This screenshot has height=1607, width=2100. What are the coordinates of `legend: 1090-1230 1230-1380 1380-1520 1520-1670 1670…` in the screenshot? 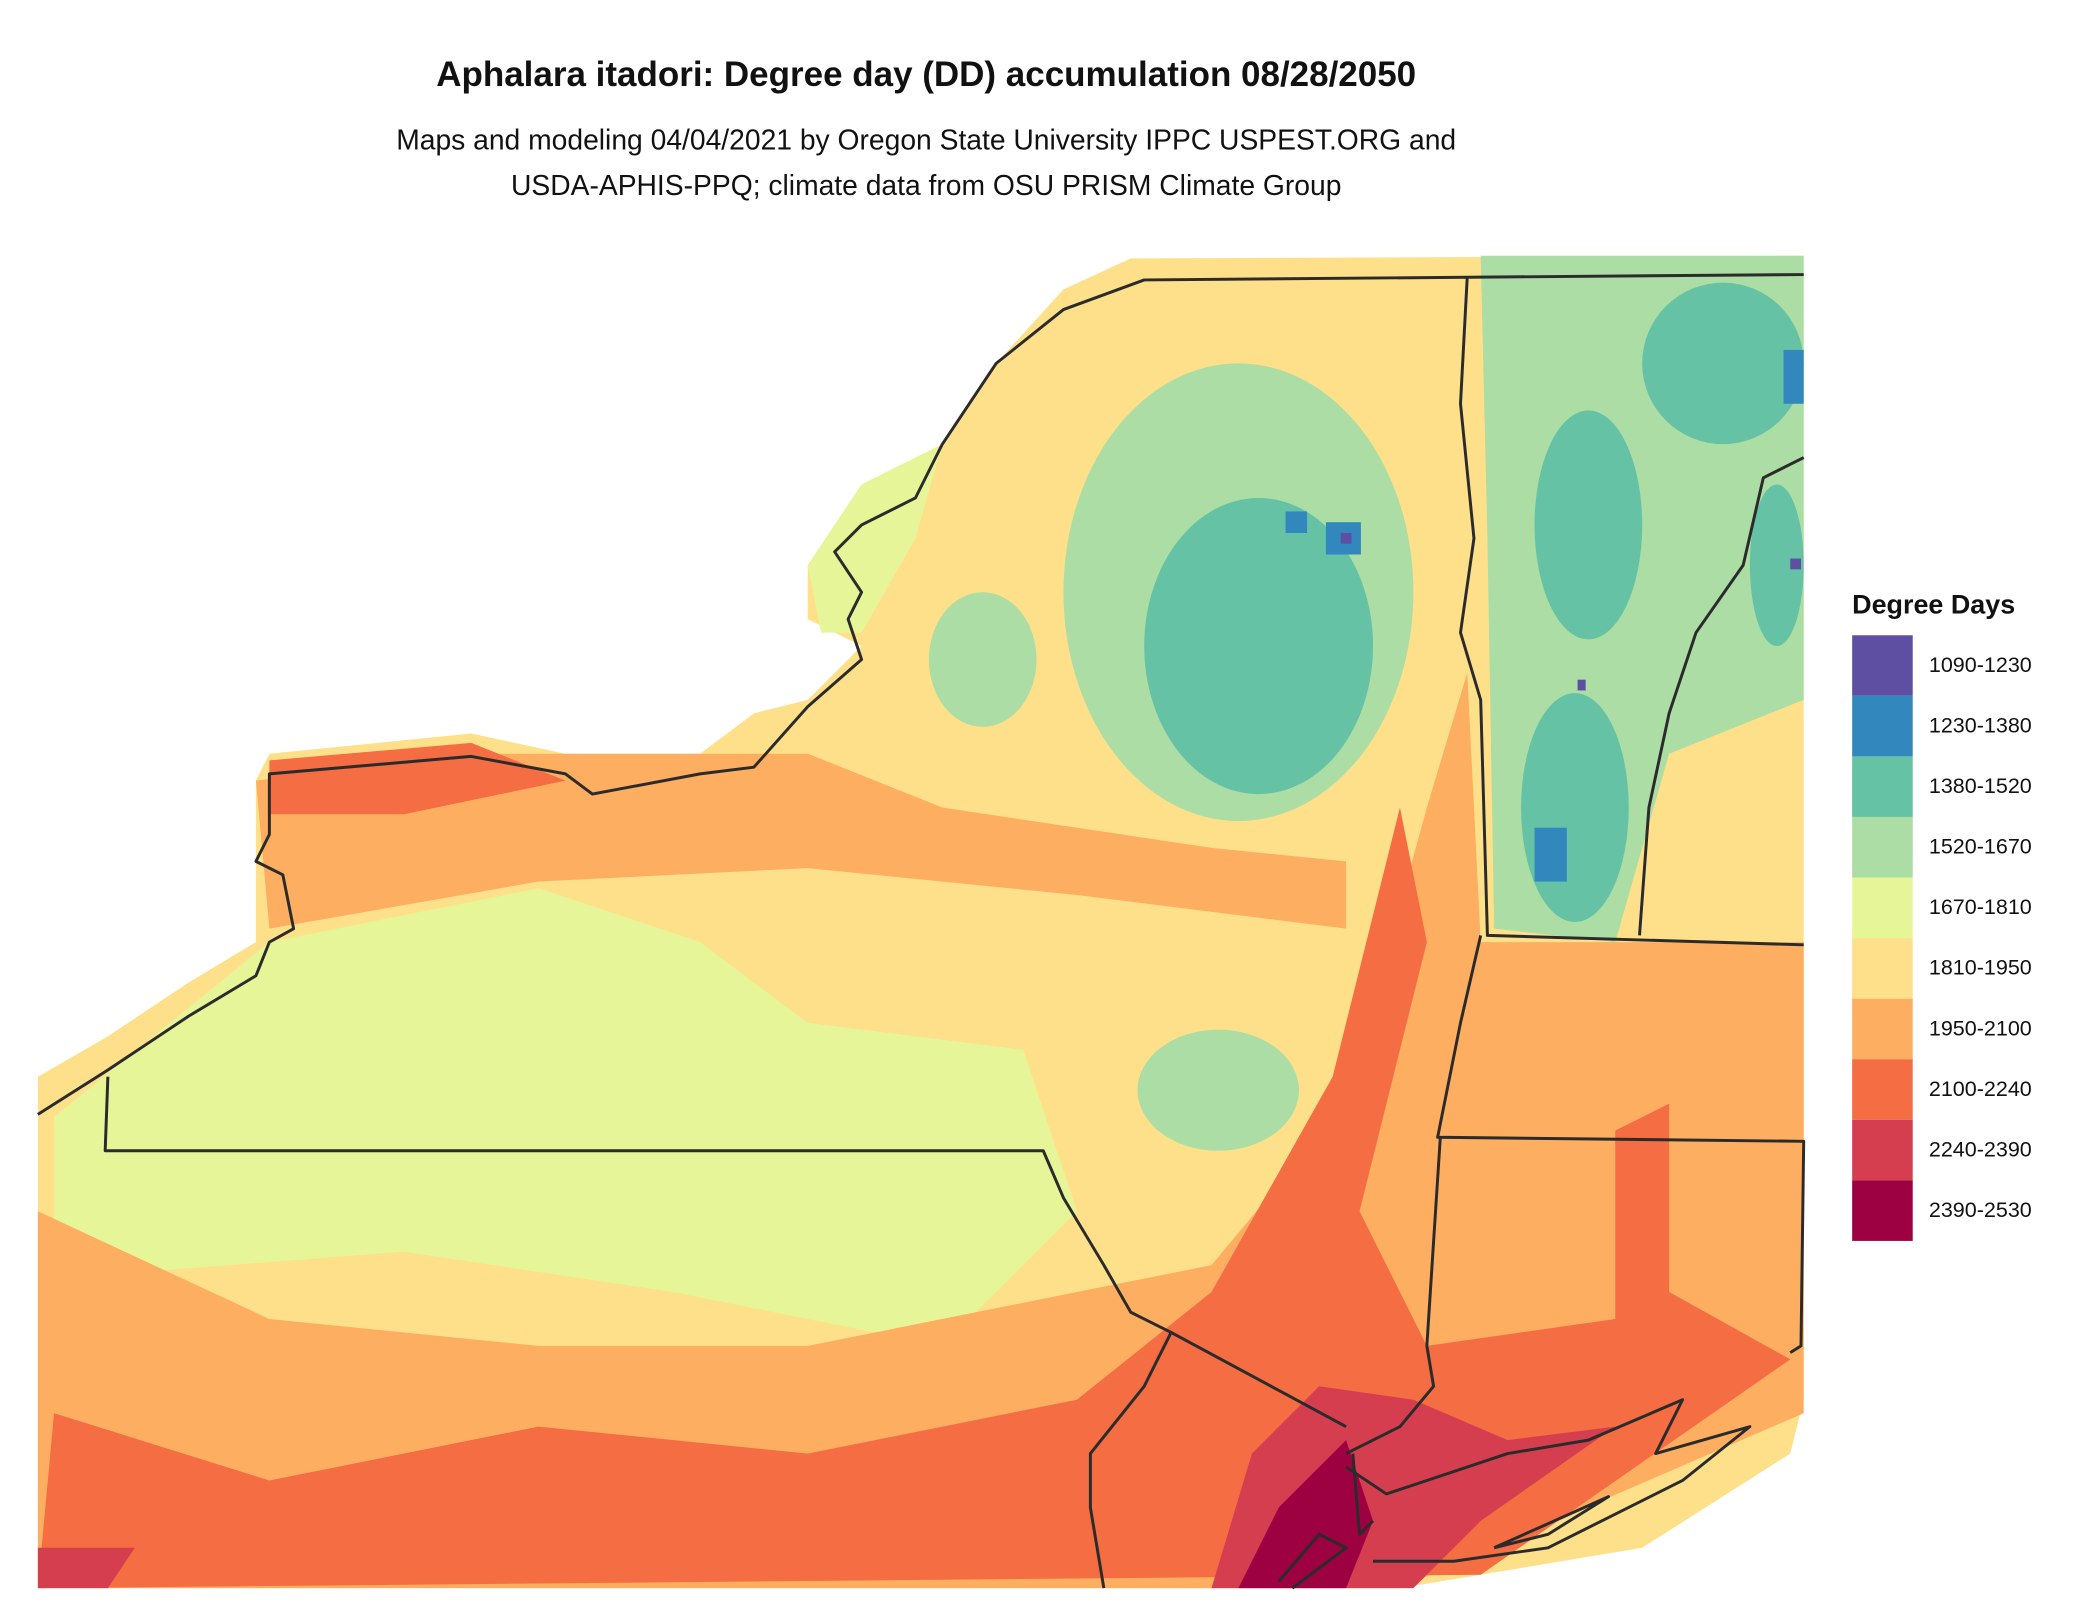 It's located at (1942, 938).